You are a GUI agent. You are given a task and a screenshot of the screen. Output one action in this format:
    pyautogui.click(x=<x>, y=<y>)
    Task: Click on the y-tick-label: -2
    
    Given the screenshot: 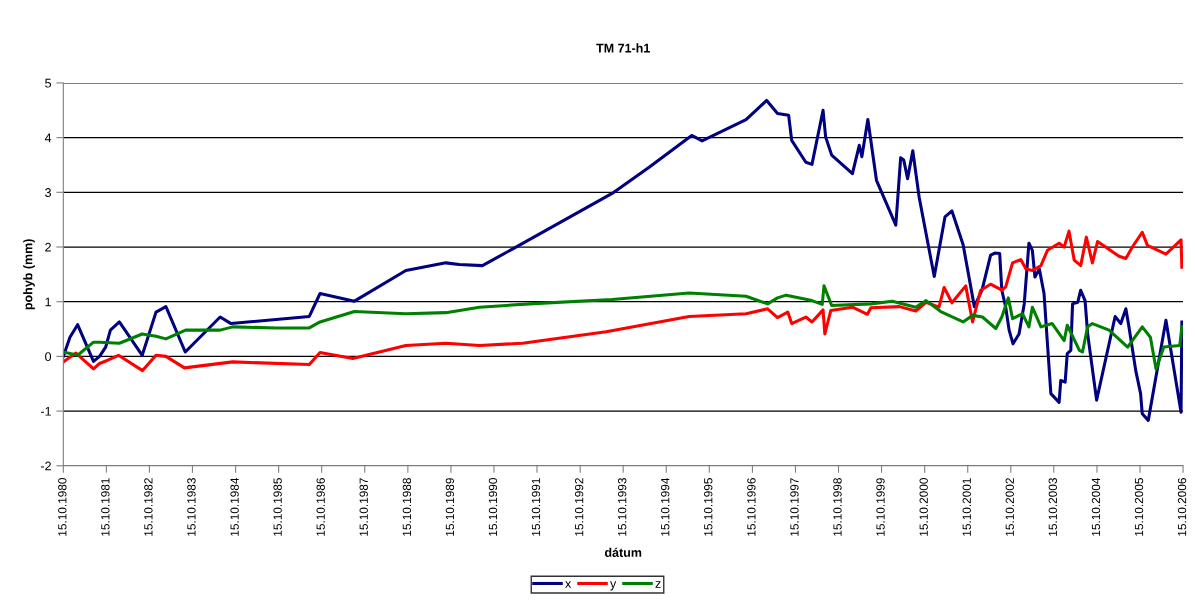 What is the action you would take?
    pyautogui.click(x=45, y=466)
    